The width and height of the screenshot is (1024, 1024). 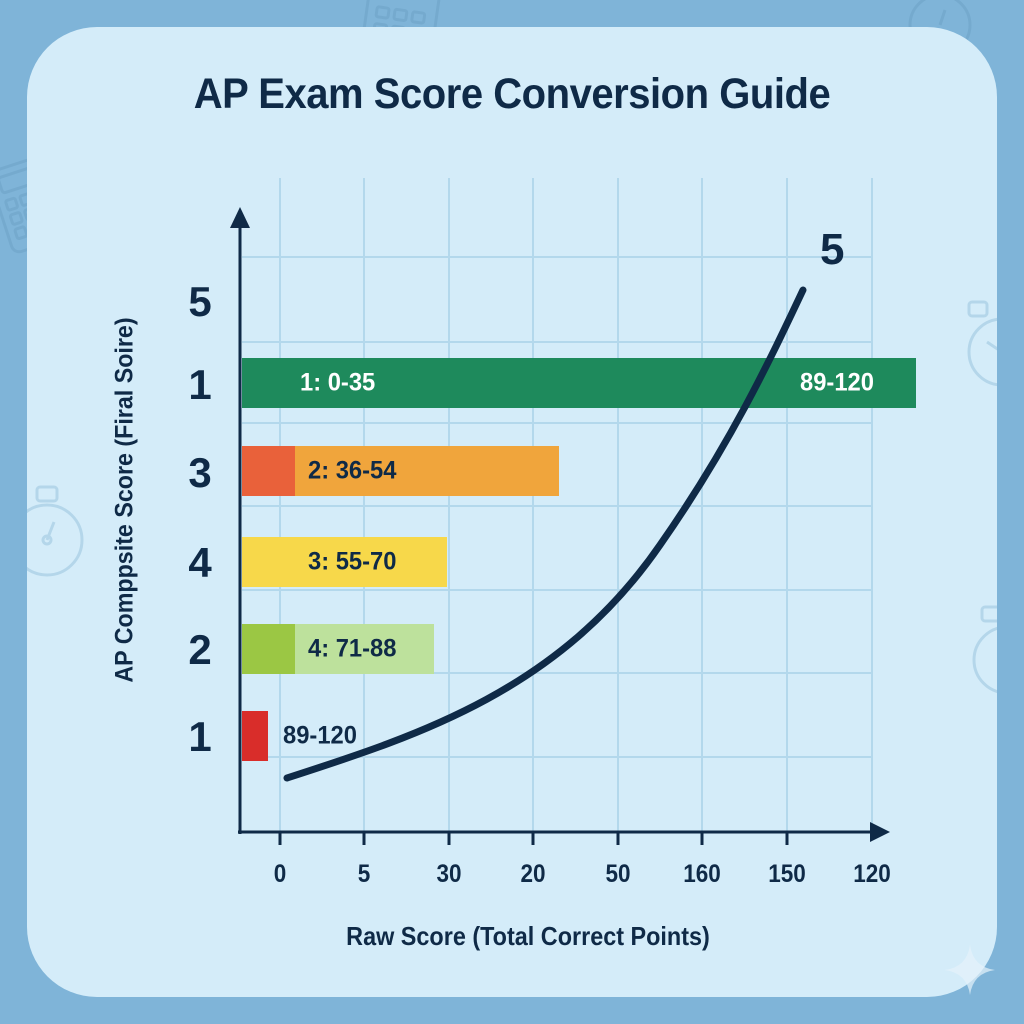 I want to click on bar-label-left: 1: 0-35, so click(x=338, y=382).